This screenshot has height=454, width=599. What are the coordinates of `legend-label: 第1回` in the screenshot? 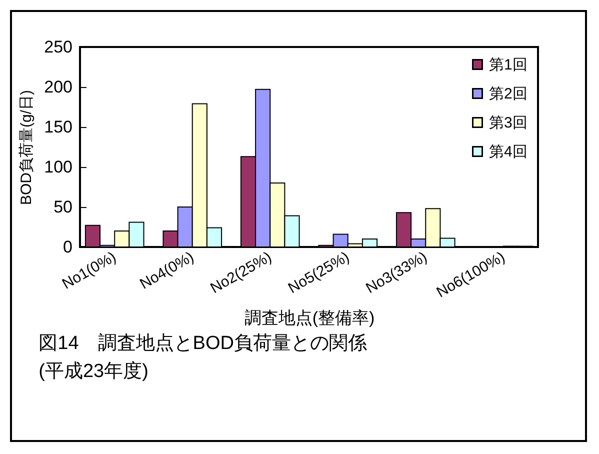 It's located at (508, 65).